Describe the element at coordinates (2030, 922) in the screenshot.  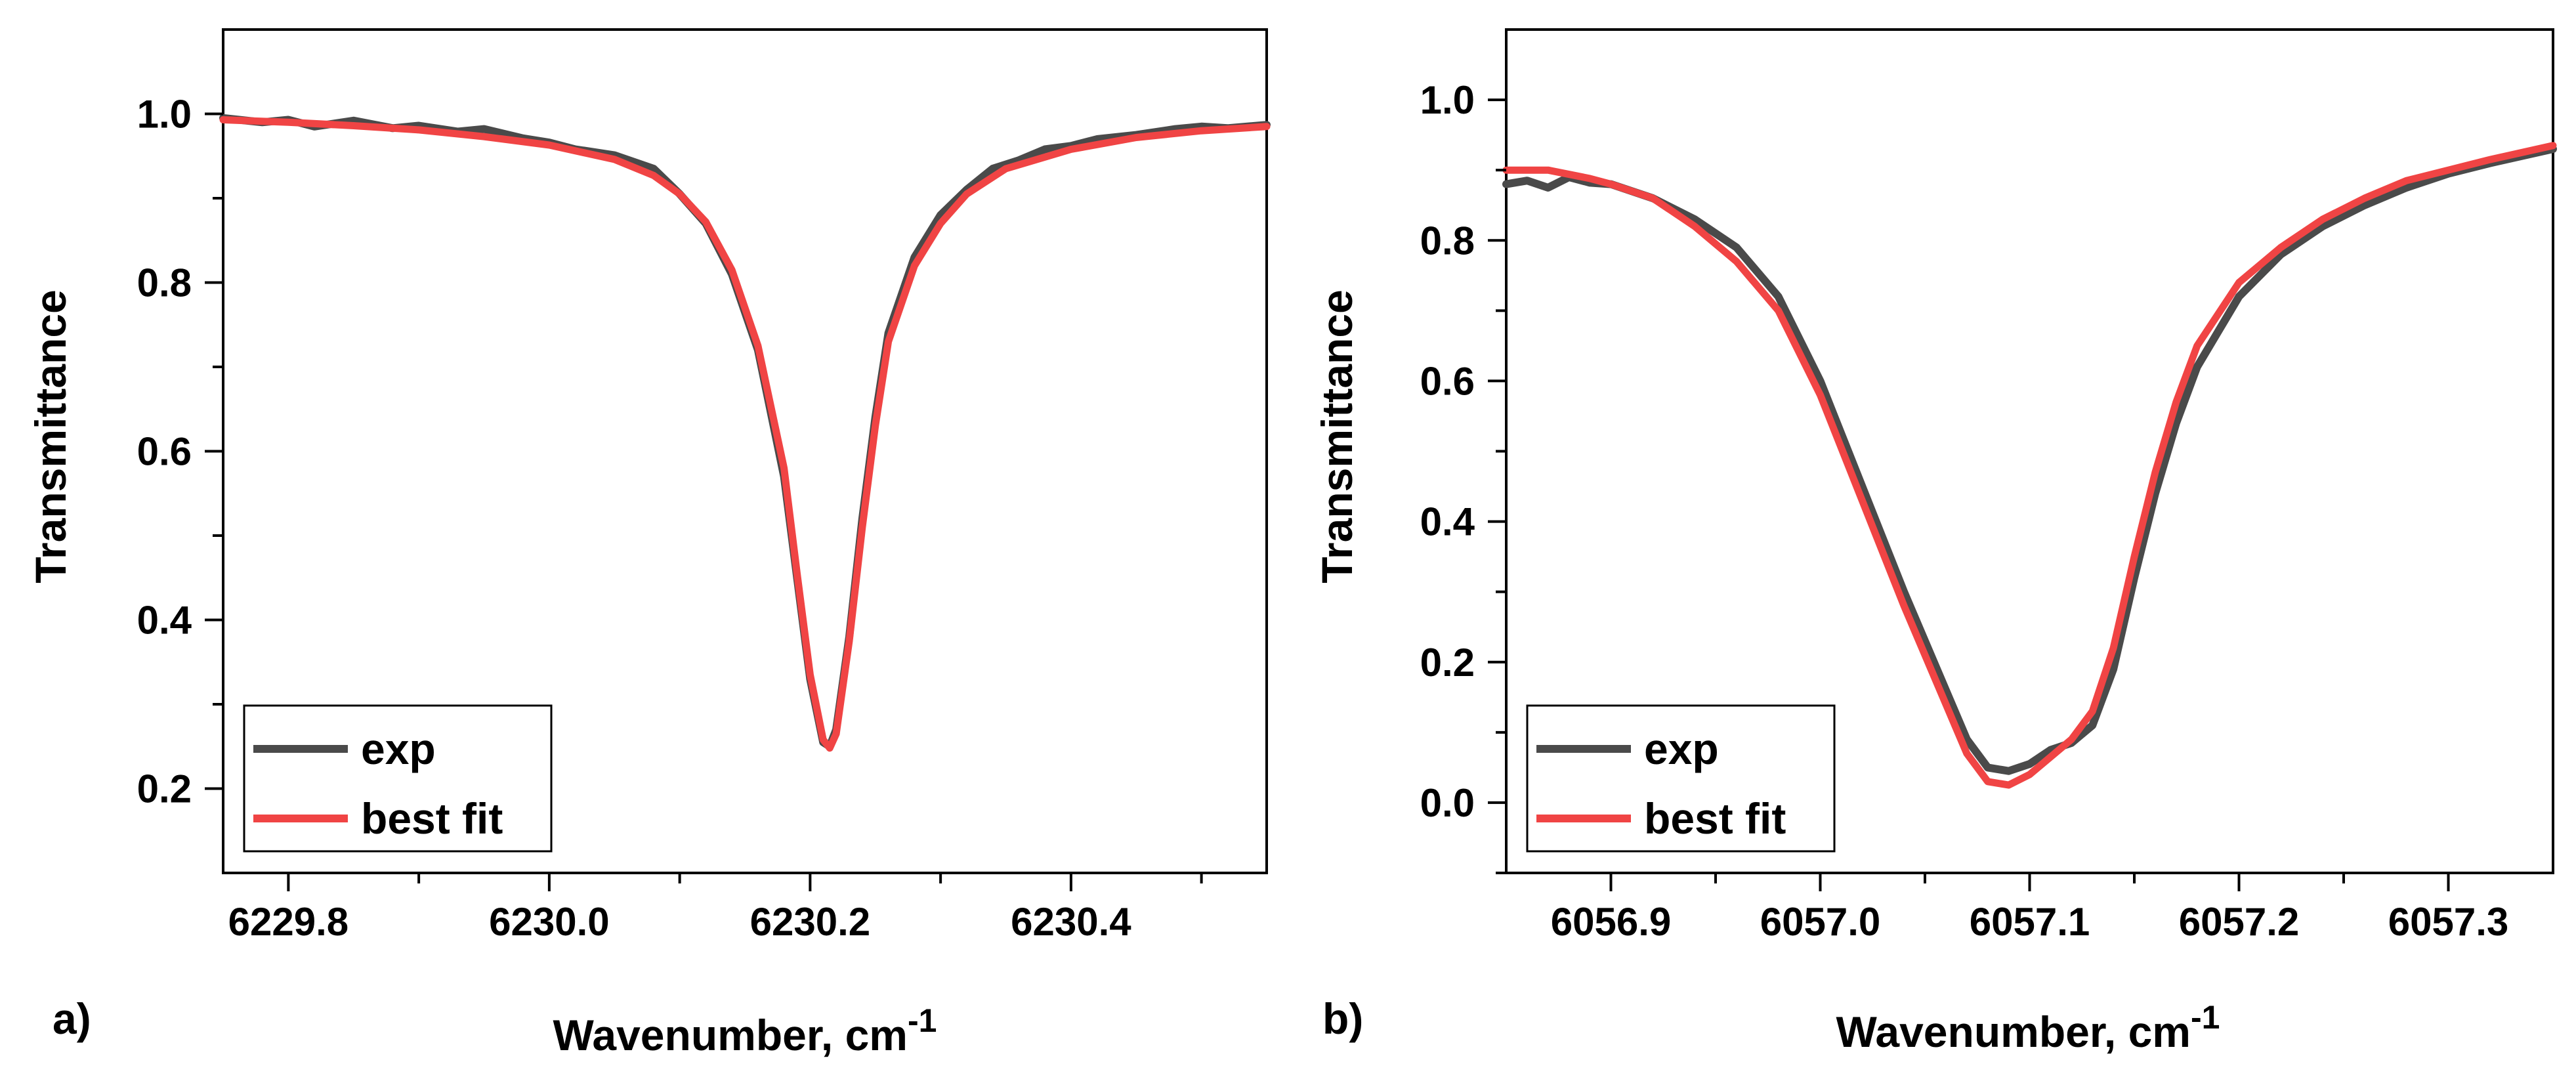
I see `x-tick-label-b: 6057.1` at that location.